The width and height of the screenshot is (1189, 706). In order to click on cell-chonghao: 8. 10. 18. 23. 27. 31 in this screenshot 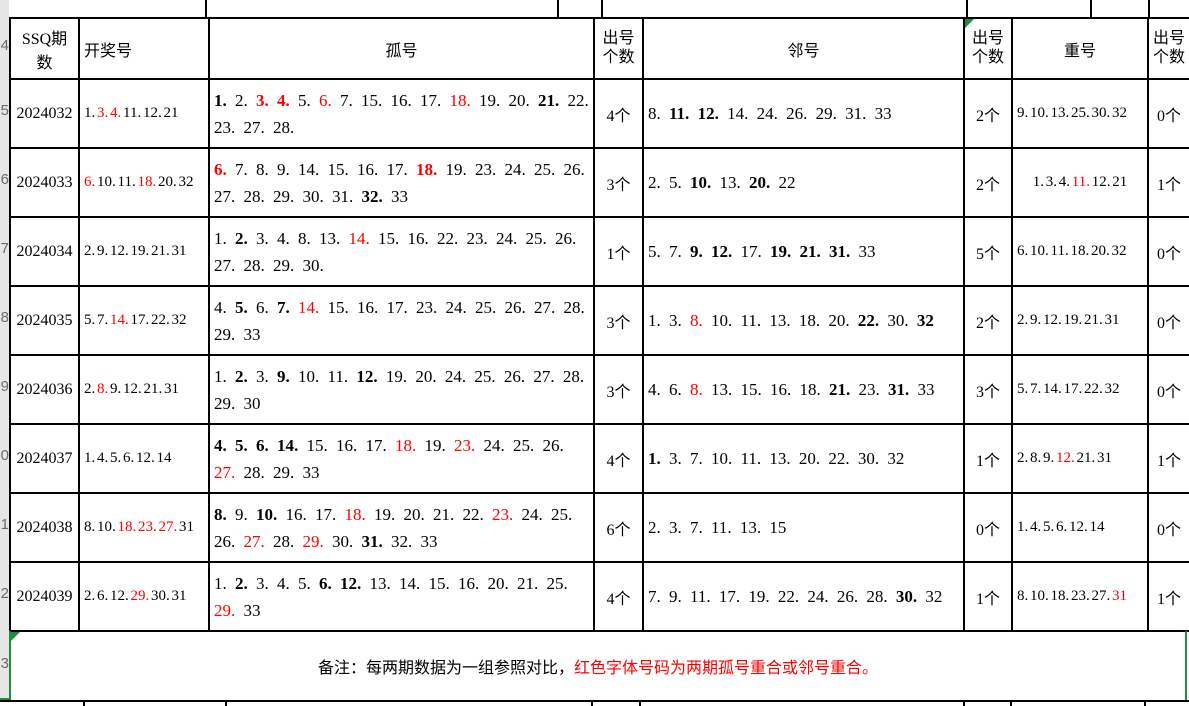, I will do `click(1080, 596)`.